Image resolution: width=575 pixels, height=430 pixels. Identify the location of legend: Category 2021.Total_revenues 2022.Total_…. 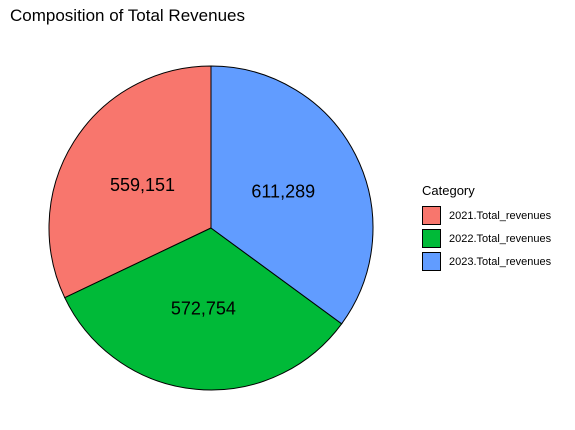
(497, 228).